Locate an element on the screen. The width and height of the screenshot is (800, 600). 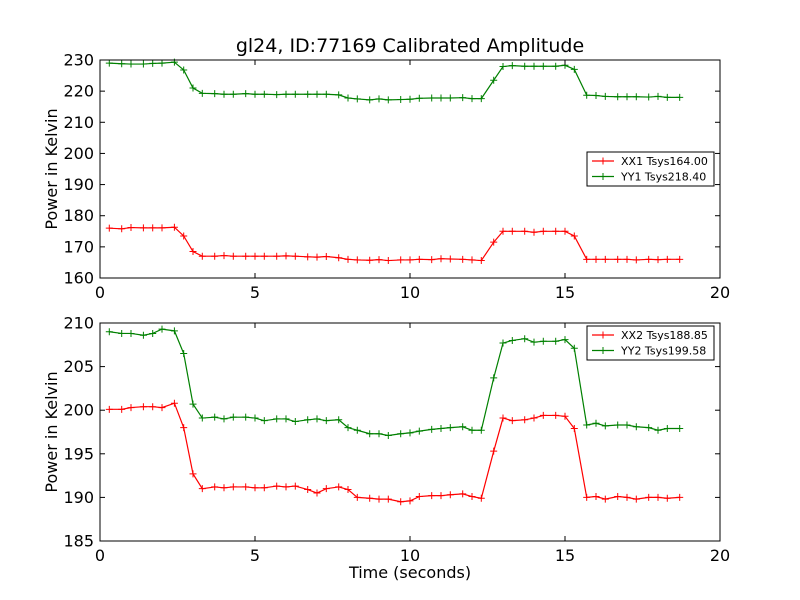
legend-swatch-marker is located at coordinates (603, 350).